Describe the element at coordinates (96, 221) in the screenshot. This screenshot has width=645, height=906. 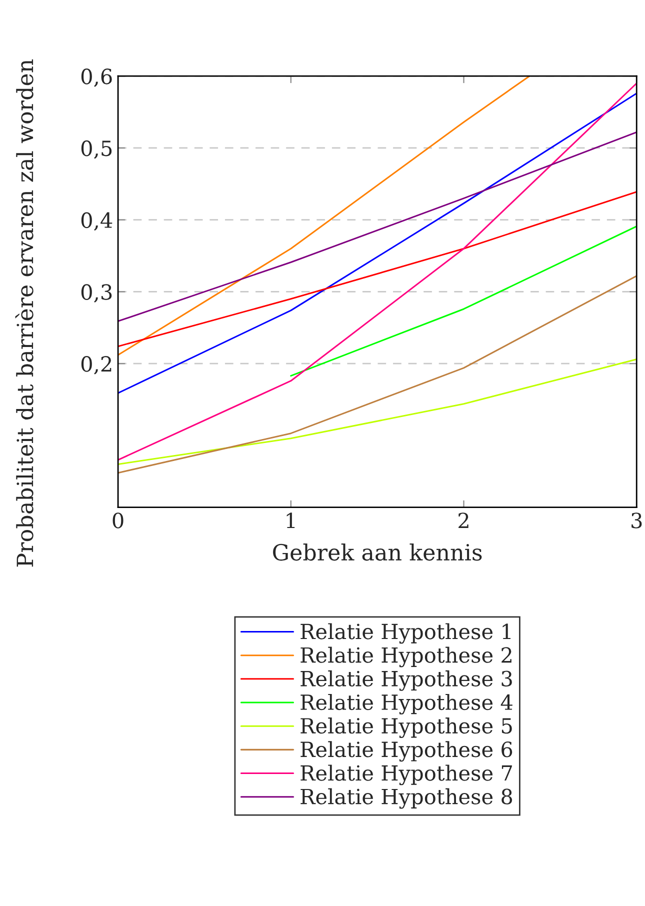
I see `y-tick-label: 0,4` at that location.